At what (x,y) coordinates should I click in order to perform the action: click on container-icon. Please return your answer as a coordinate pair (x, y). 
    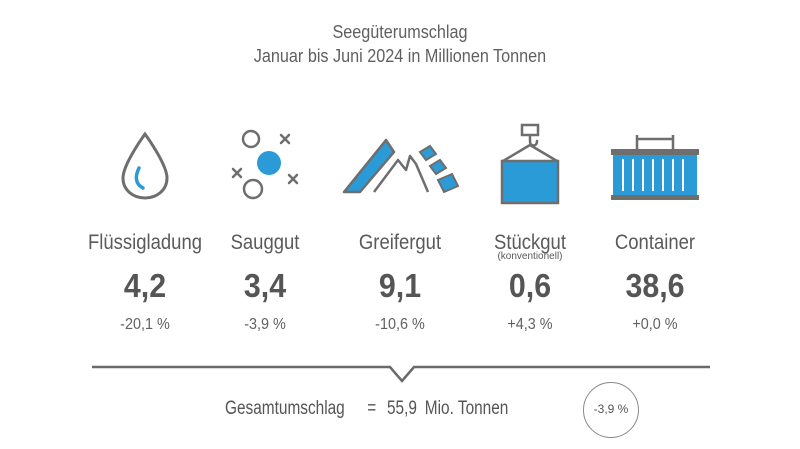
    Looking at the image, I should click on (655, 165).